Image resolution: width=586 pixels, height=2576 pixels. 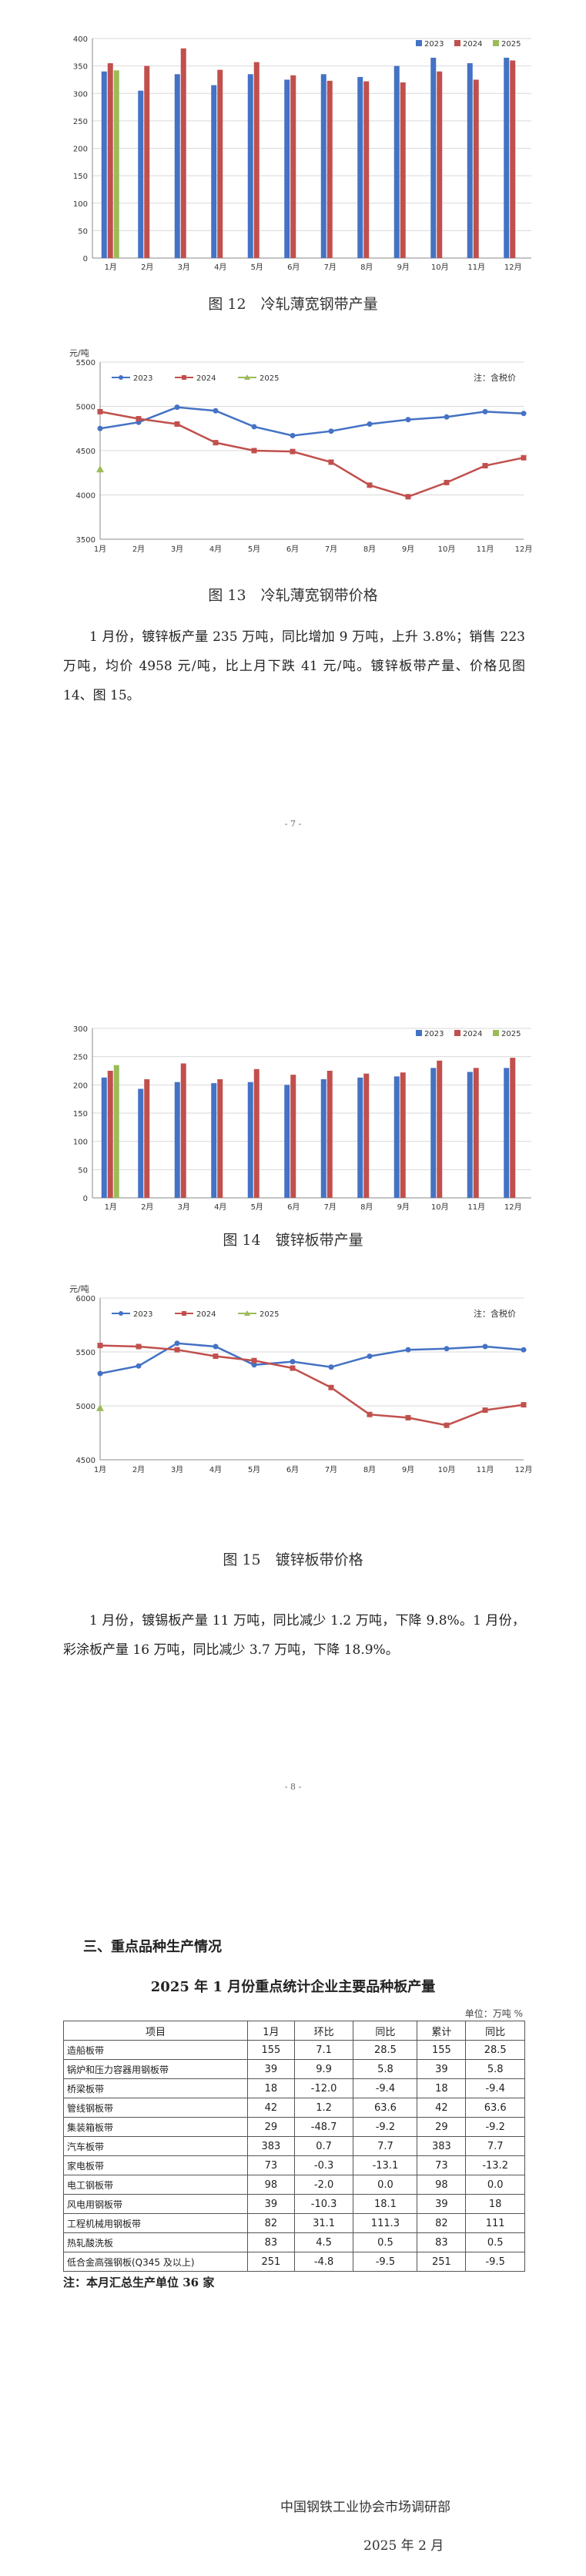 I want to click on value-cell: 111.3, so click(x=385, y=2223).